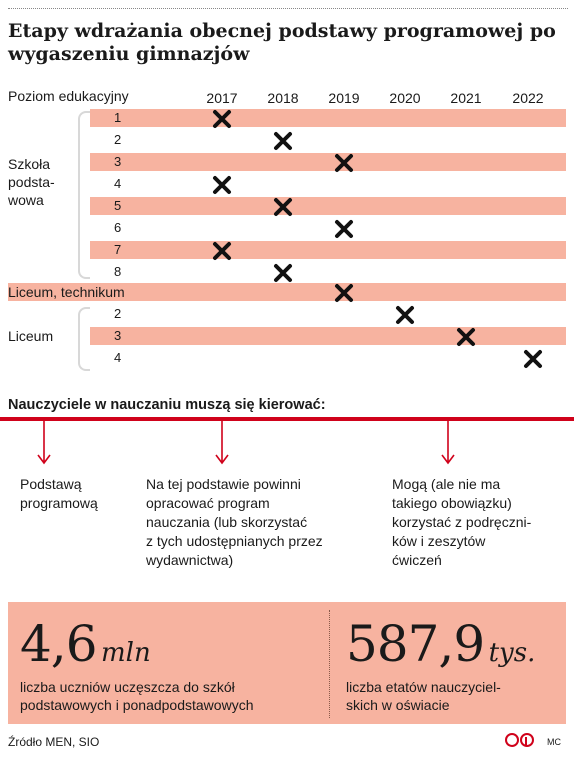 The width and height of the screenshot is (574, 760). What do you see at coordinates (405, 98) in the screenshot?
I see `year-label: 2020` at bounding box center [405, 98].